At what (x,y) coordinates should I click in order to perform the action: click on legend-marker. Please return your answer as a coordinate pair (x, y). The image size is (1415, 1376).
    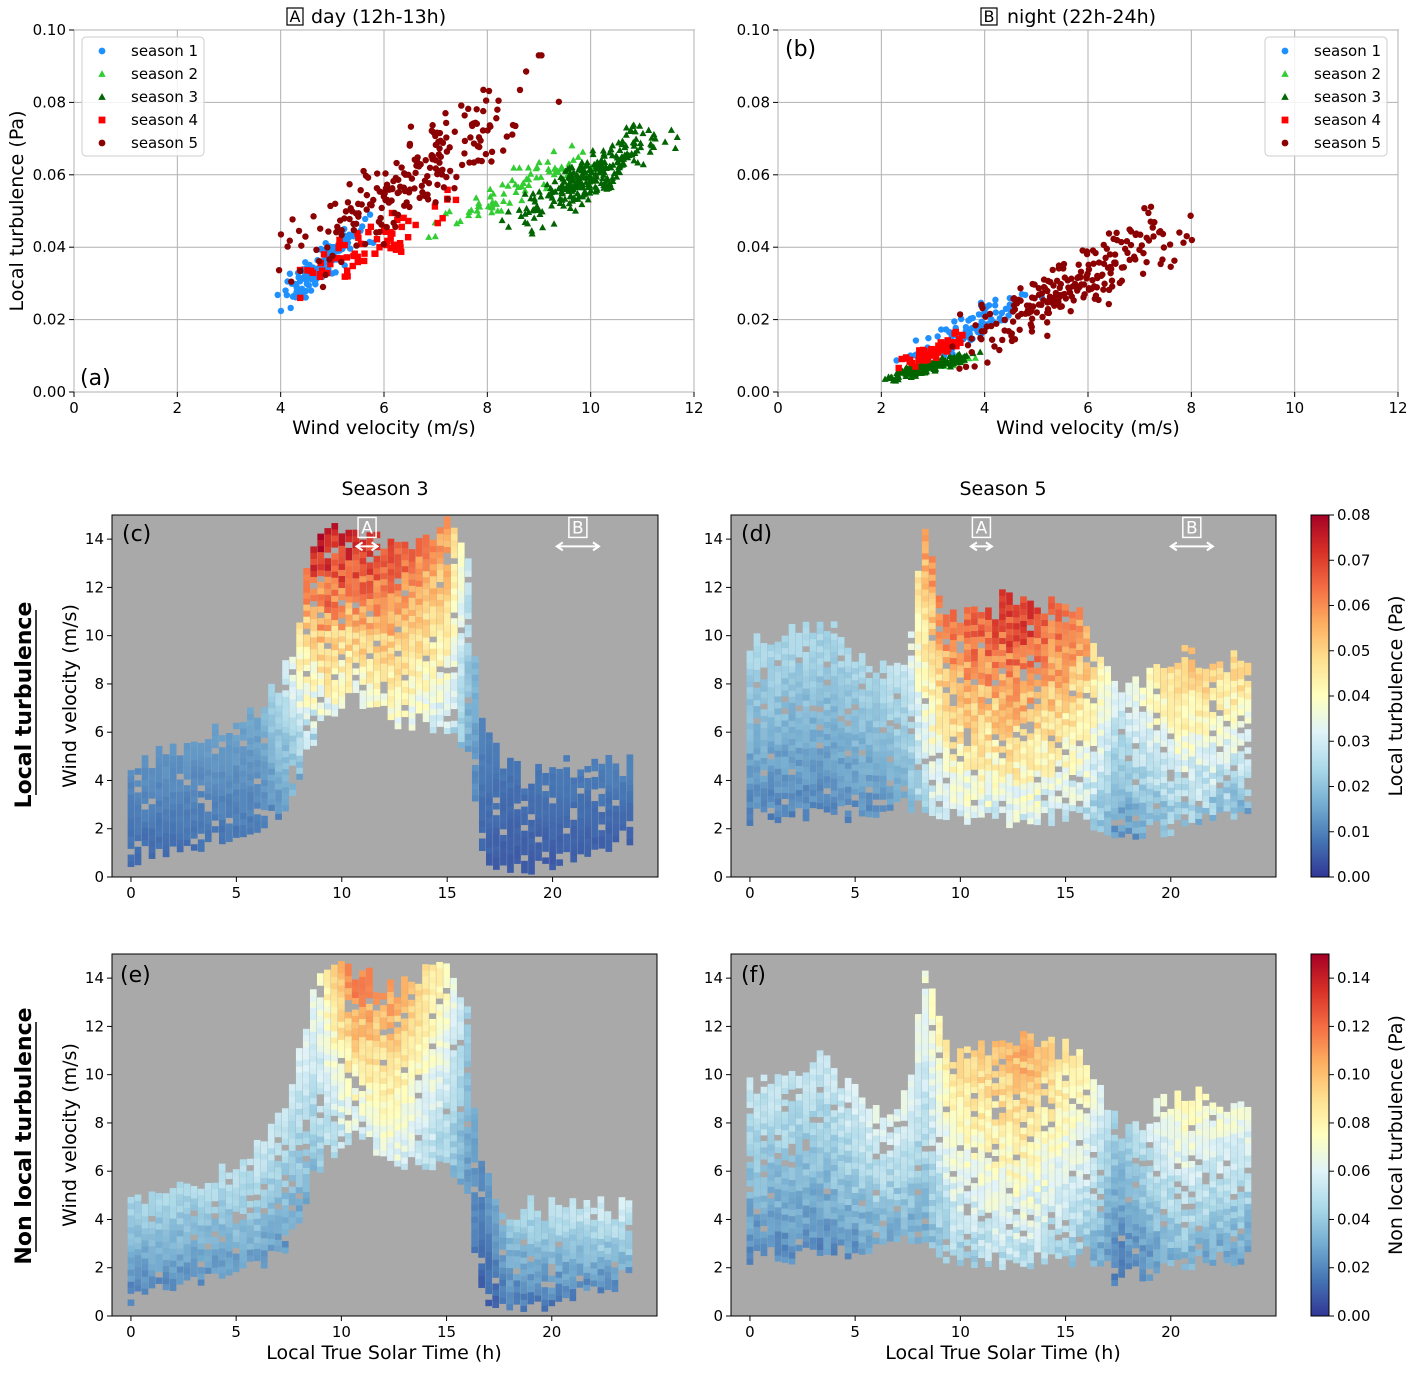
    Looking at the image, I should click on (1285, 143).